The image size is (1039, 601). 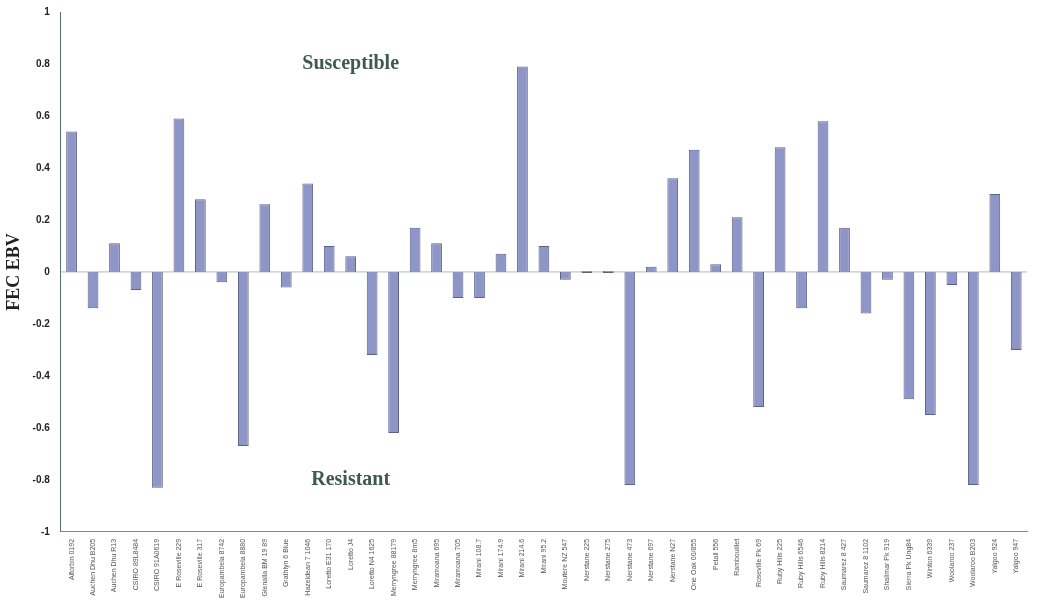 What do you see at coordinates (351, 63) in the screenshot?
I see `annotation: Susceptible` at bounding box center [351, 63].